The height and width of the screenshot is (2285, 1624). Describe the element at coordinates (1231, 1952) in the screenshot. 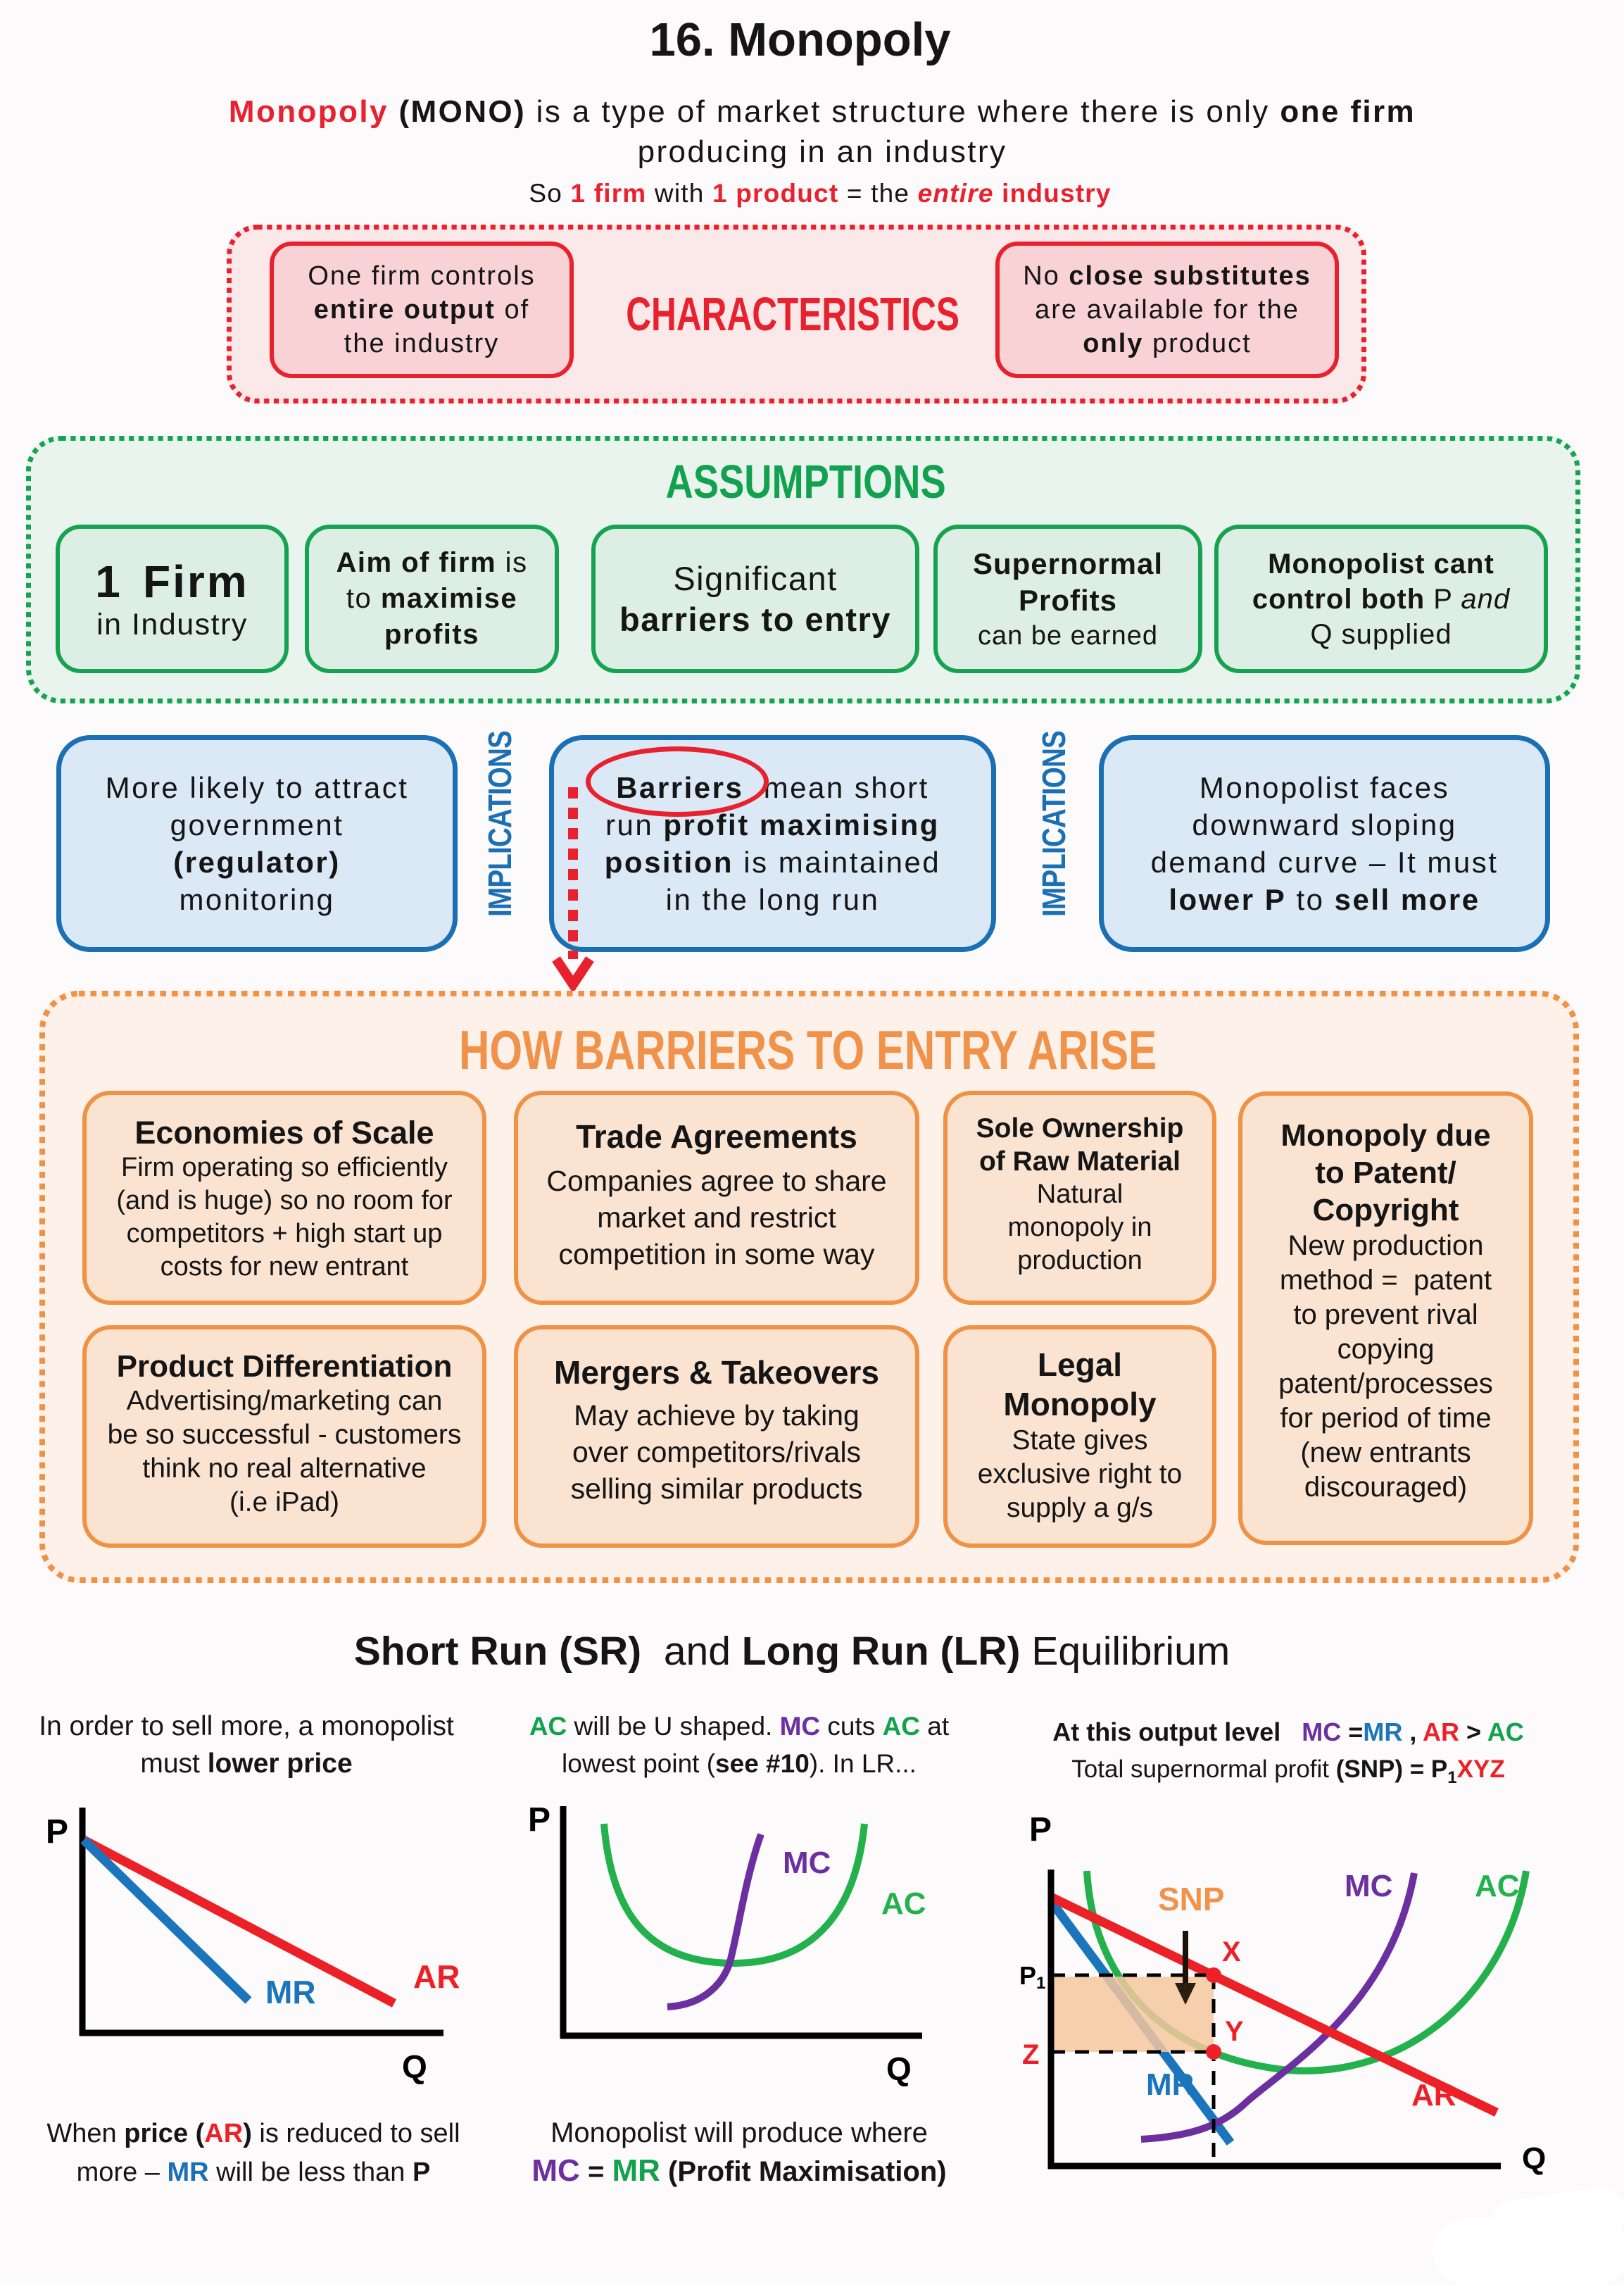

I see `svg-text: X` at that location.